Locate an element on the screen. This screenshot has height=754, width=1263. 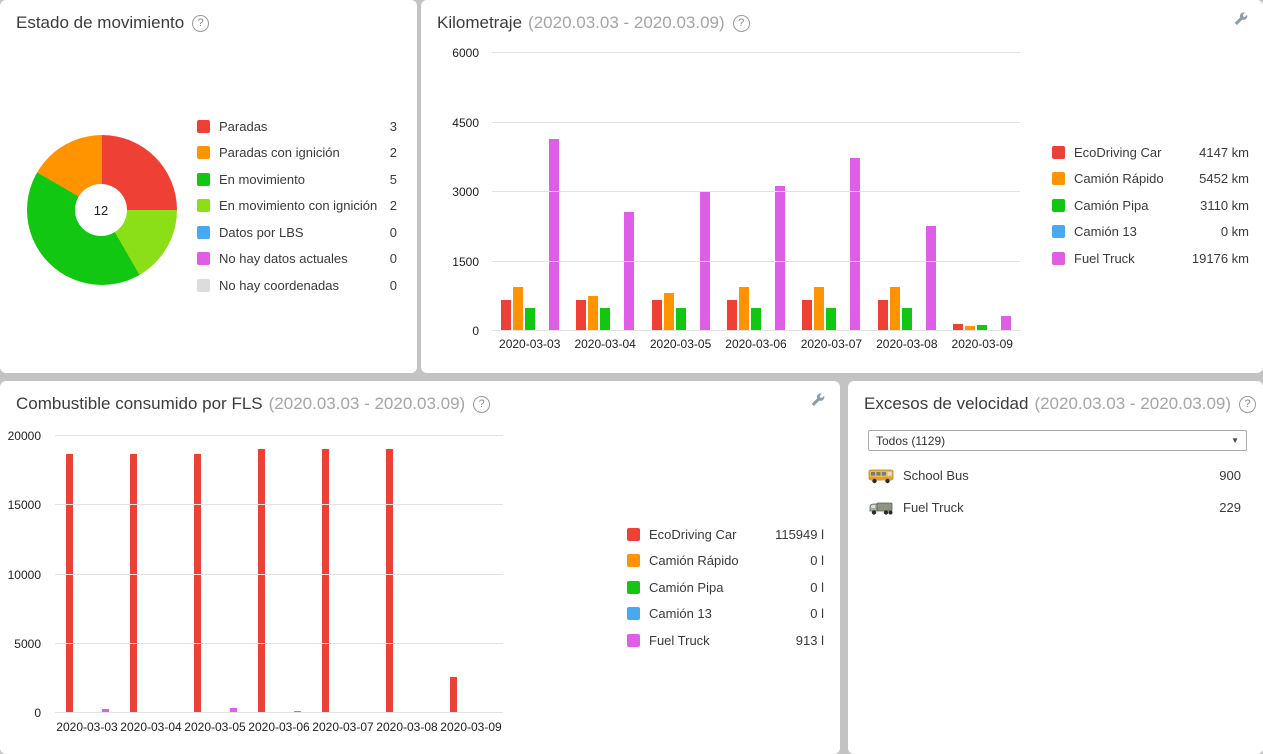
legend-item-paradas: Paradas 3 is located at coordinates (297, 126).